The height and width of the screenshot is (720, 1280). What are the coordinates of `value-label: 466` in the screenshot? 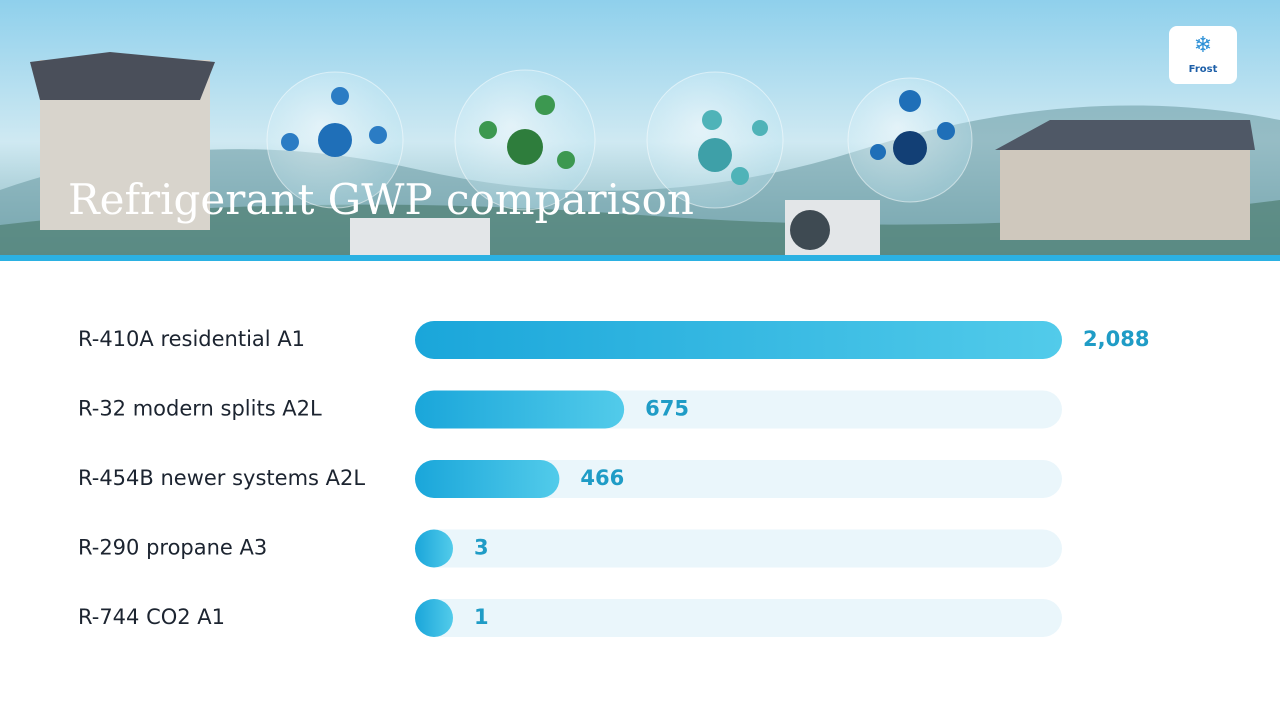 It's located at (602, 478).